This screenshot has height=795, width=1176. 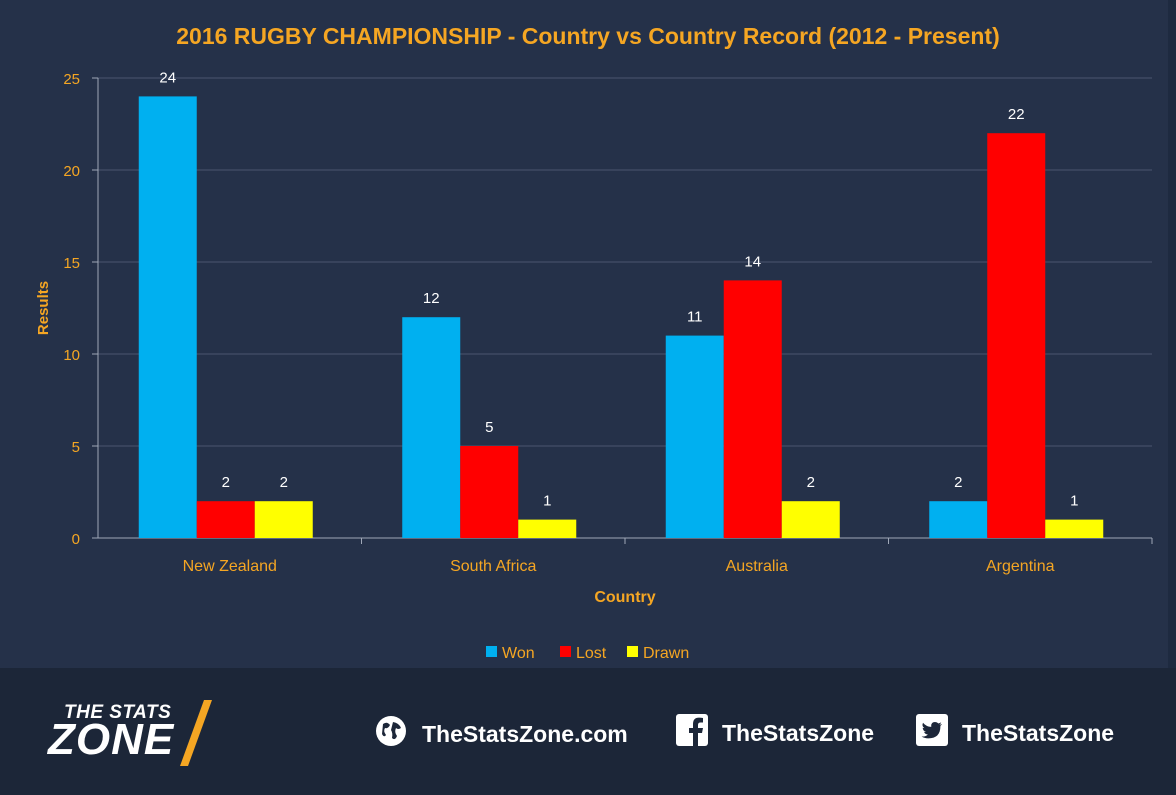 I want to click on x-tick-label: Argentina, so click(x=1020, y=566).